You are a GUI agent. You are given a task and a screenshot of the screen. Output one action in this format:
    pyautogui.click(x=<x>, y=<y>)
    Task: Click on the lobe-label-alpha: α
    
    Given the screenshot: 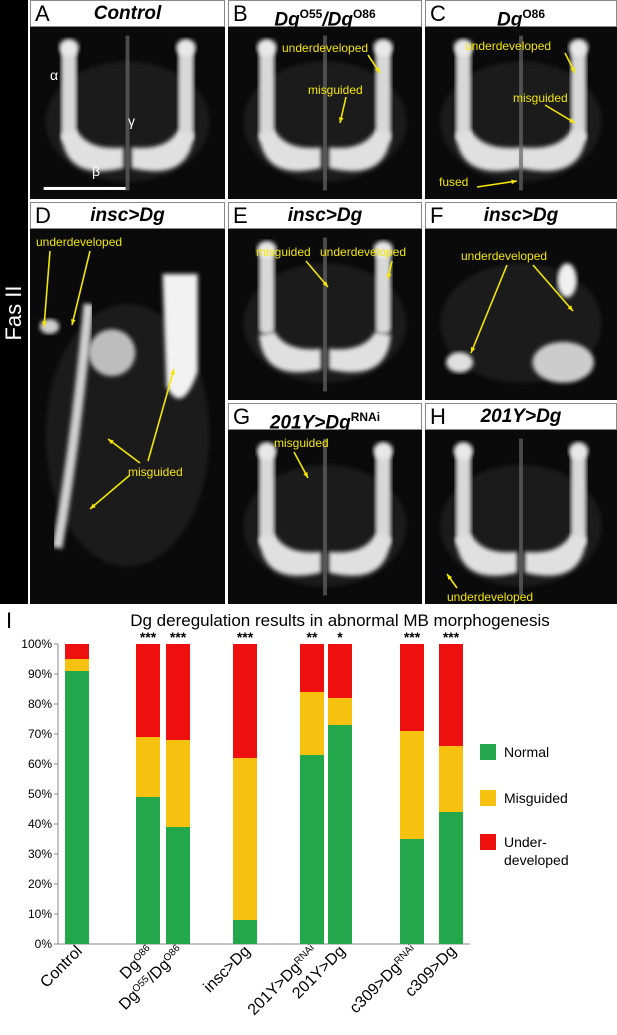 What is the action you would take?
    pyautogui.click(x=54, y=75)
    